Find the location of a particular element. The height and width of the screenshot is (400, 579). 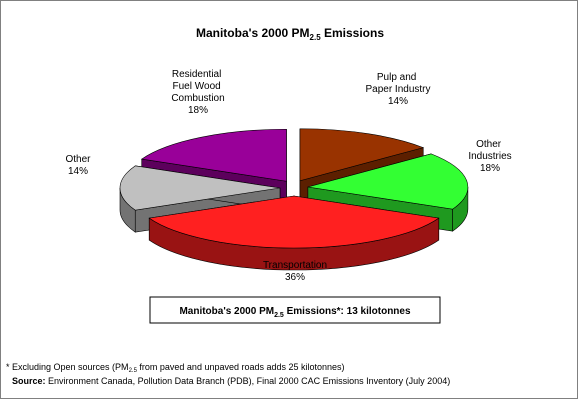

slice-label: Other Industries is located at coordinates (489, 150).